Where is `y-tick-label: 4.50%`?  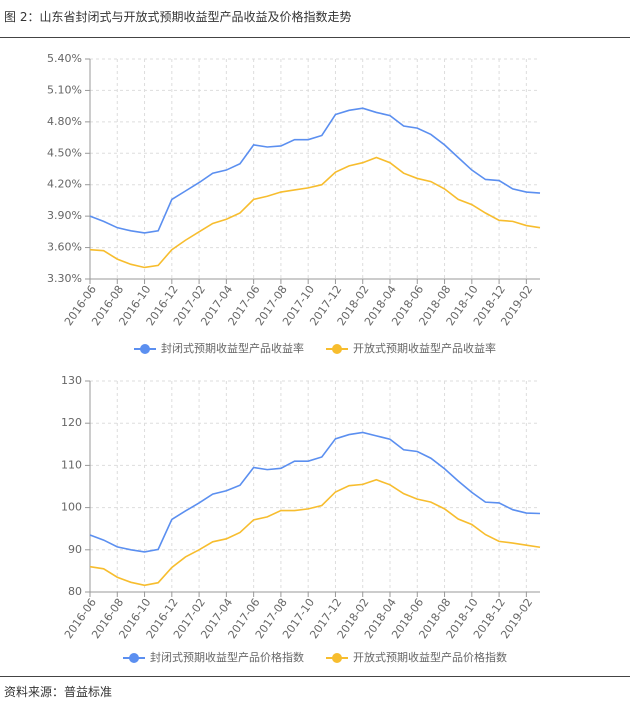 y-tick-label: 4.50% is located at coordinates (64, 152).